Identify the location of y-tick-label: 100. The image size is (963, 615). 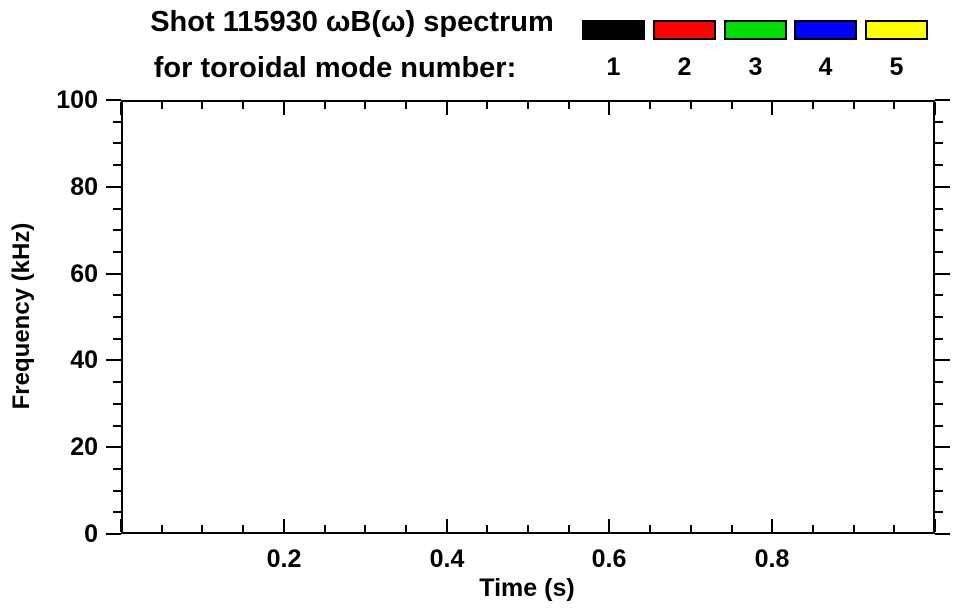
(77, 100).